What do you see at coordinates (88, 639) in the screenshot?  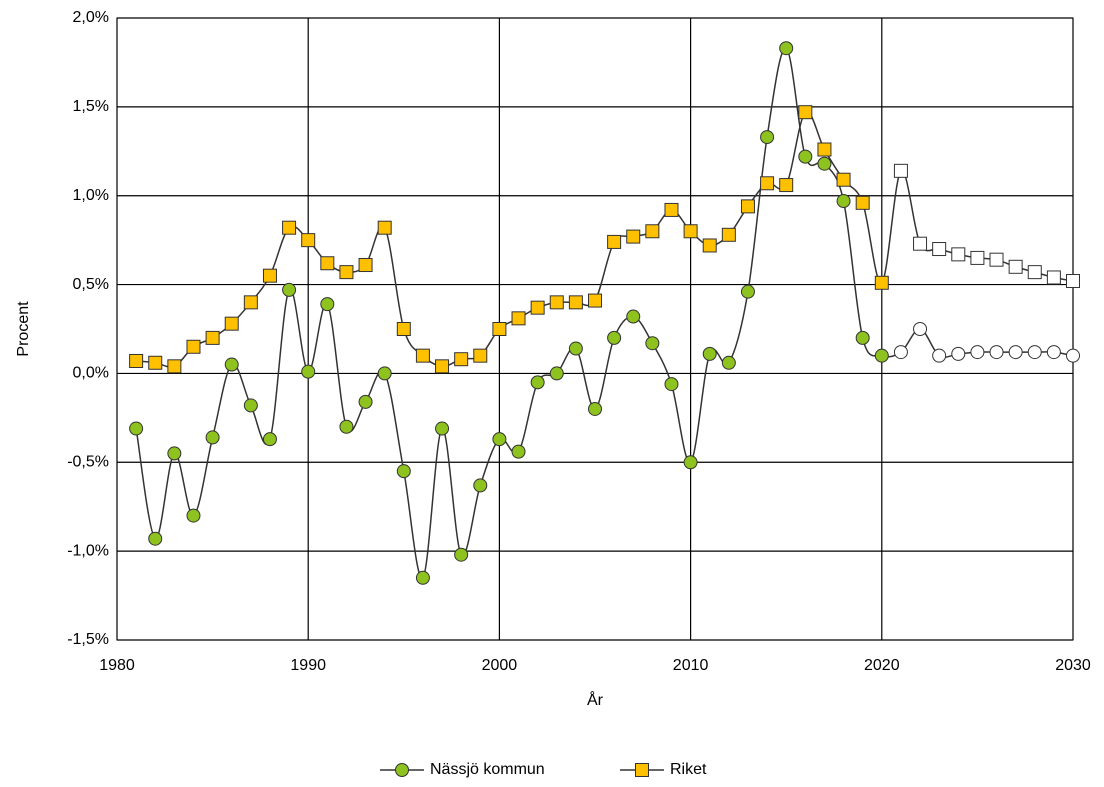 I see `y-tick-label: -1,5%` at bounding box center [88, 639].